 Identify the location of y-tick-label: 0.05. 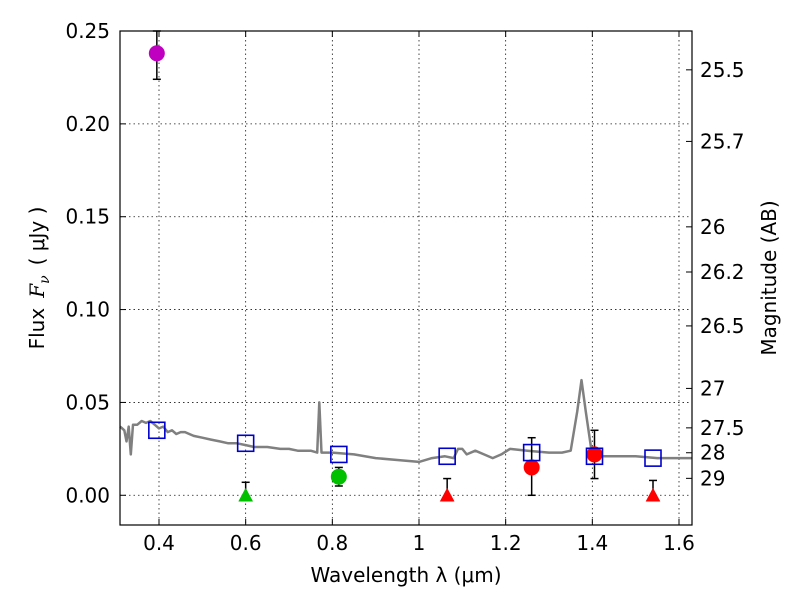
(87, 402).